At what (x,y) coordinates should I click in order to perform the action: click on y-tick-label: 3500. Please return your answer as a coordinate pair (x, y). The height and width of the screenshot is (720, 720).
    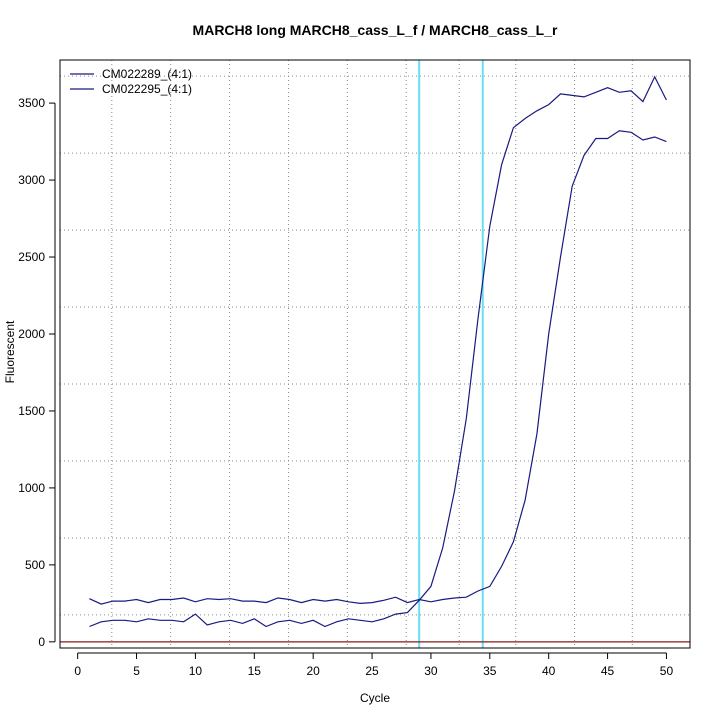
    Looking at the image, I should click on (31, 103).